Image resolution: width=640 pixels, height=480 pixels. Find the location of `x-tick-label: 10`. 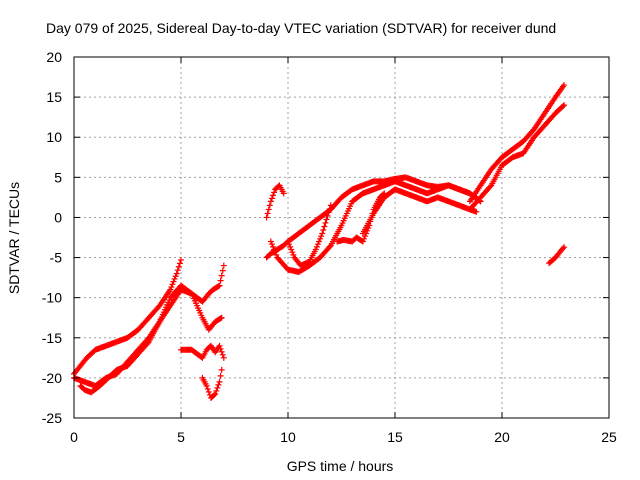

x-tick-label: 10 is located at coordinates (288, 437).